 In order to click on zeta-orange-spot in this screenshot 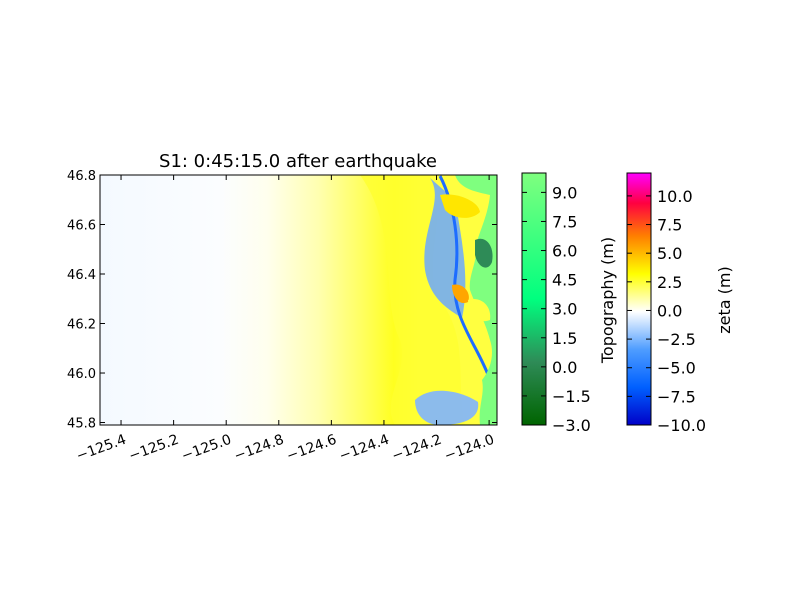, I will do `click(460, 294)`.